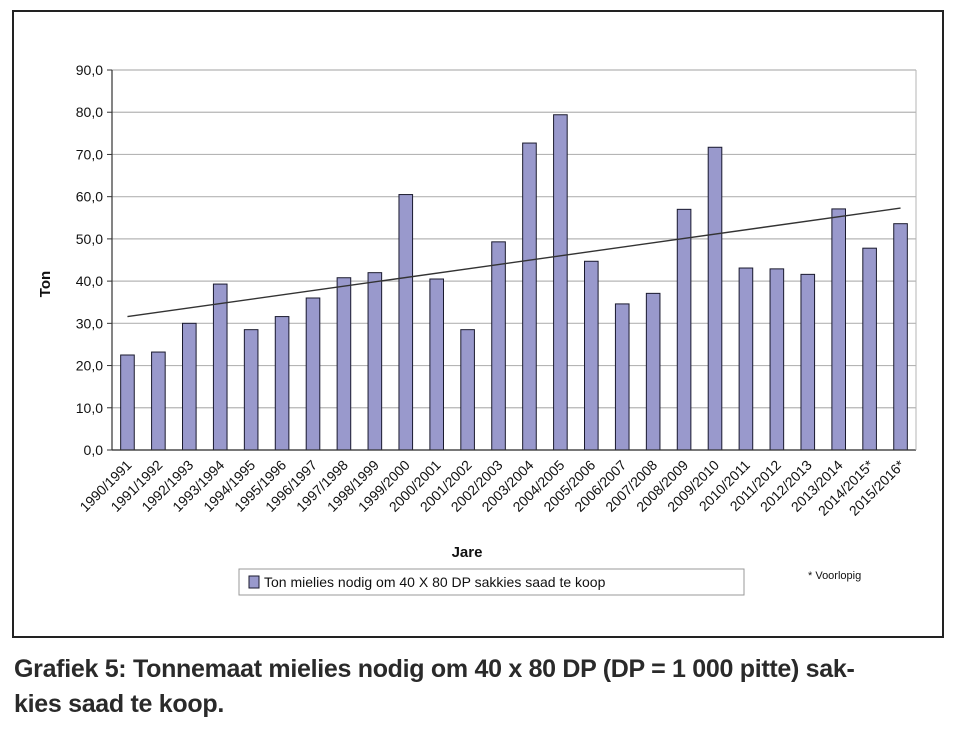 This screenshot has height=736, width=960. I want to click on y-tick-label: 10,0, so click(89, 408).